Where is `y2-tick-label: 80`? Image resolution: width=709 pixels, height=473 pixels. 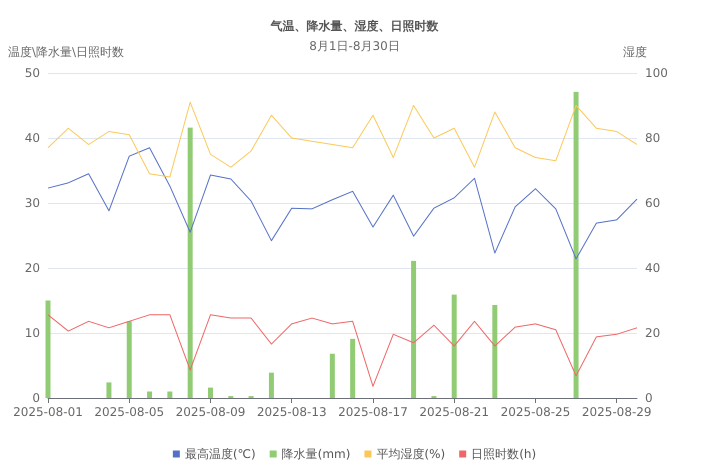 y2-tick-label: 80 is located at coordinates (652, 138).